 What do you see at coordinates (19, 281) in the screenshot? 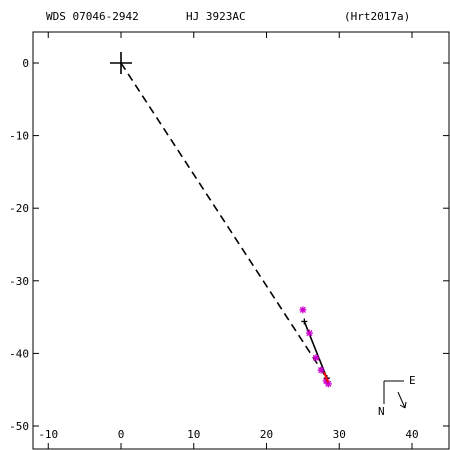
I see `y-tick-label: -30` at bounding box center [19, 281].